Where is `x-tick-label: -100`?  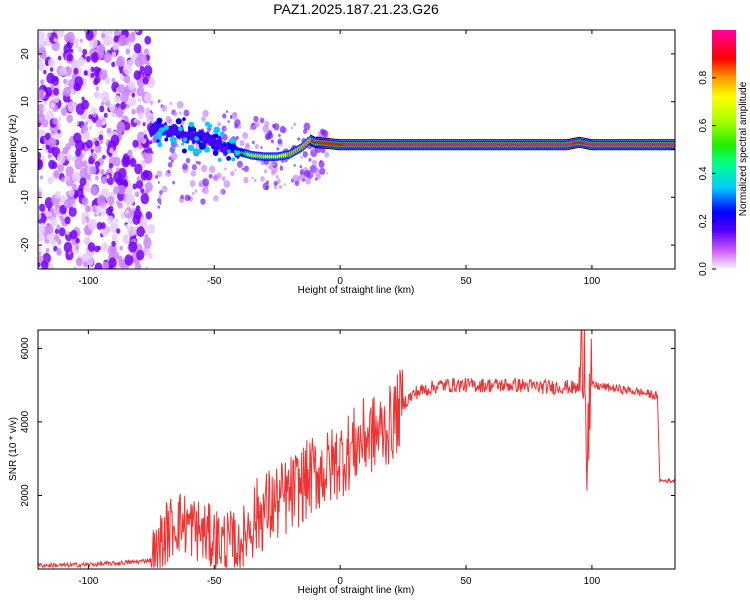 x-tick-label: -100 is located at coordinates (88, 281).